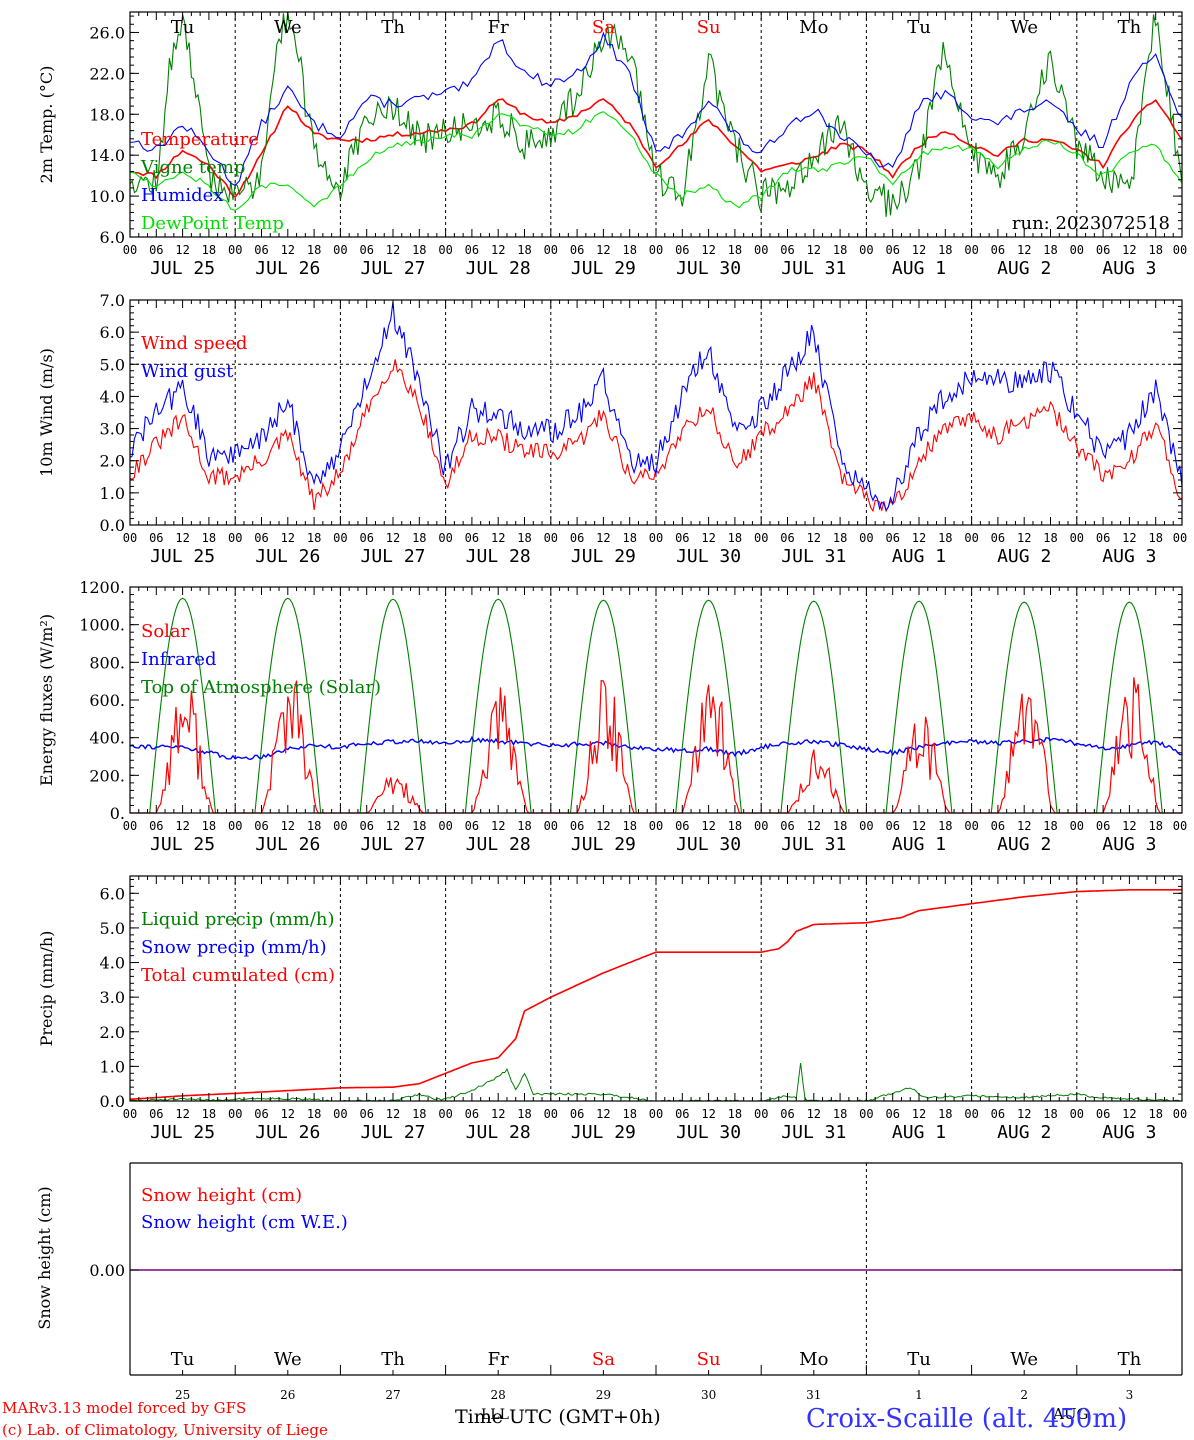 The image size is (1194, 1440). What do you see at coordinates (261, 687) in the screenshot?
I see `energy-panel-legend-entry: Top of Atmosphere (Solar)` at bounding box center [261, 687].